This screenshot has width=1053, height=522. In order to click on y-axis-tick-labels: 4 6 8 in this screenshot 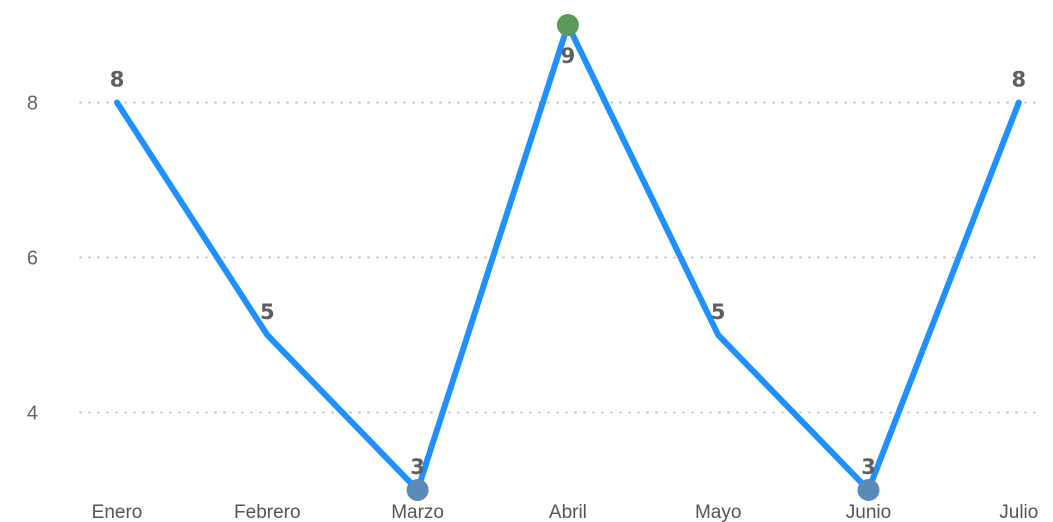, I will do `click(32, 259)`.